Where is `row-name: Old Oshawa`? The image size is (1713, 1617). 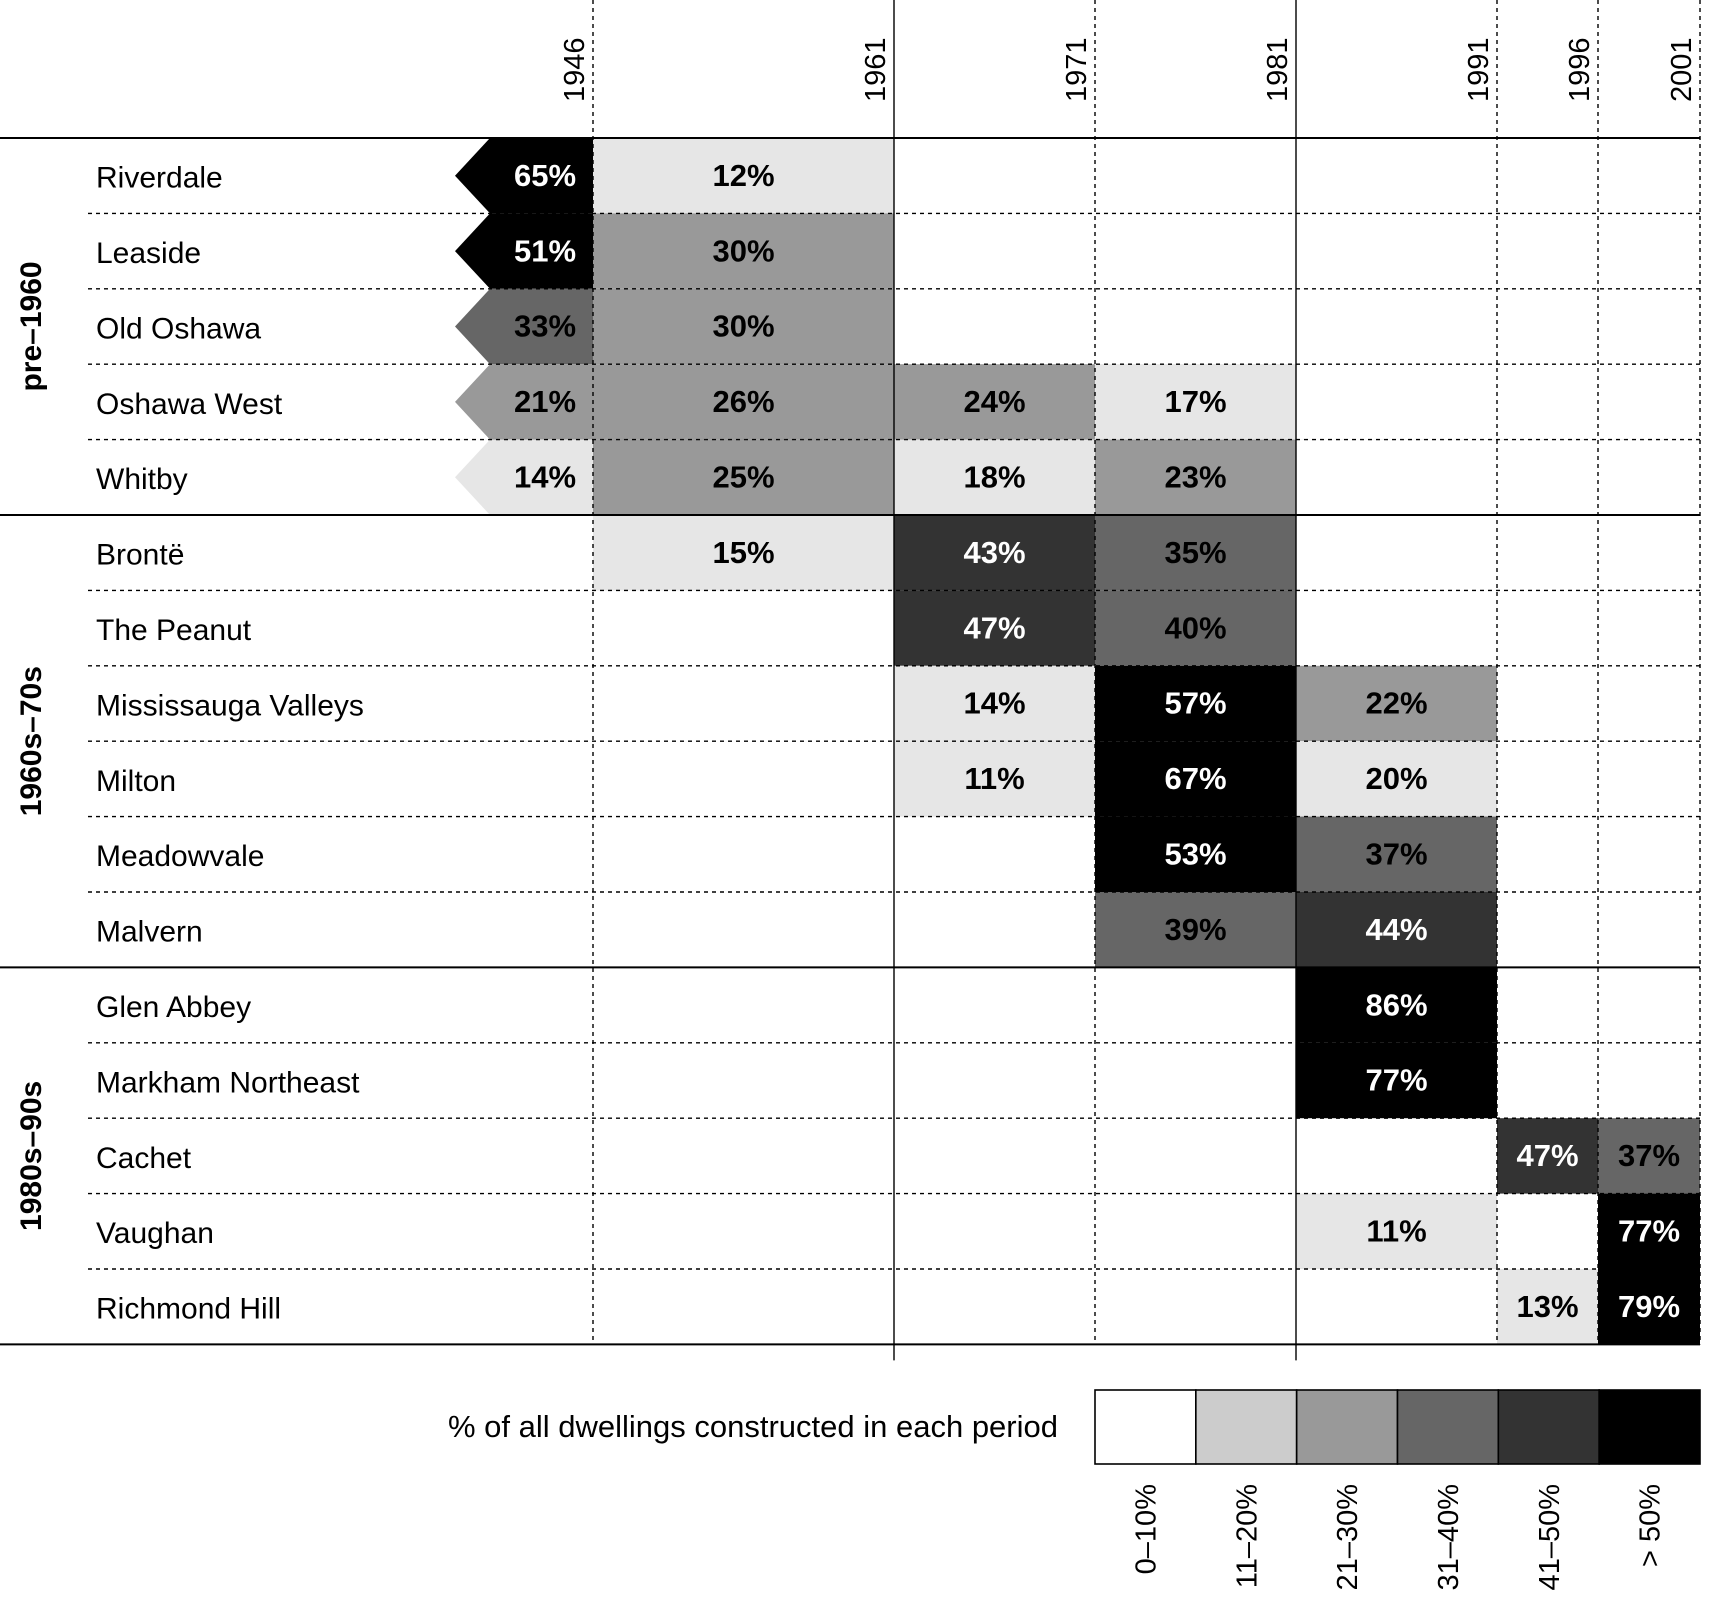 row-name: Old Oshawa is located at coordinates (178, 328).